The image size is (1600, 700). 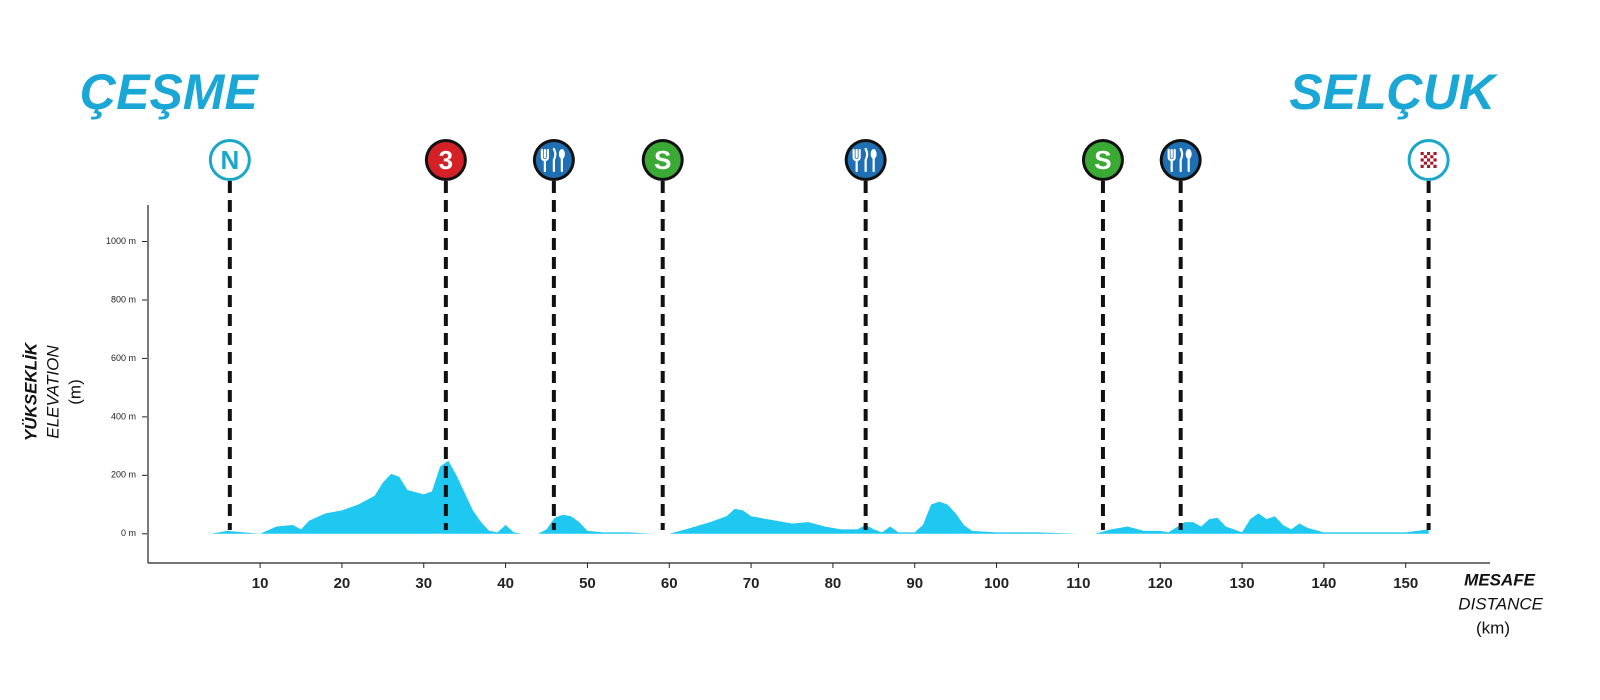 I want to click on x-tick-label: 60, so click(x=669, y=583).